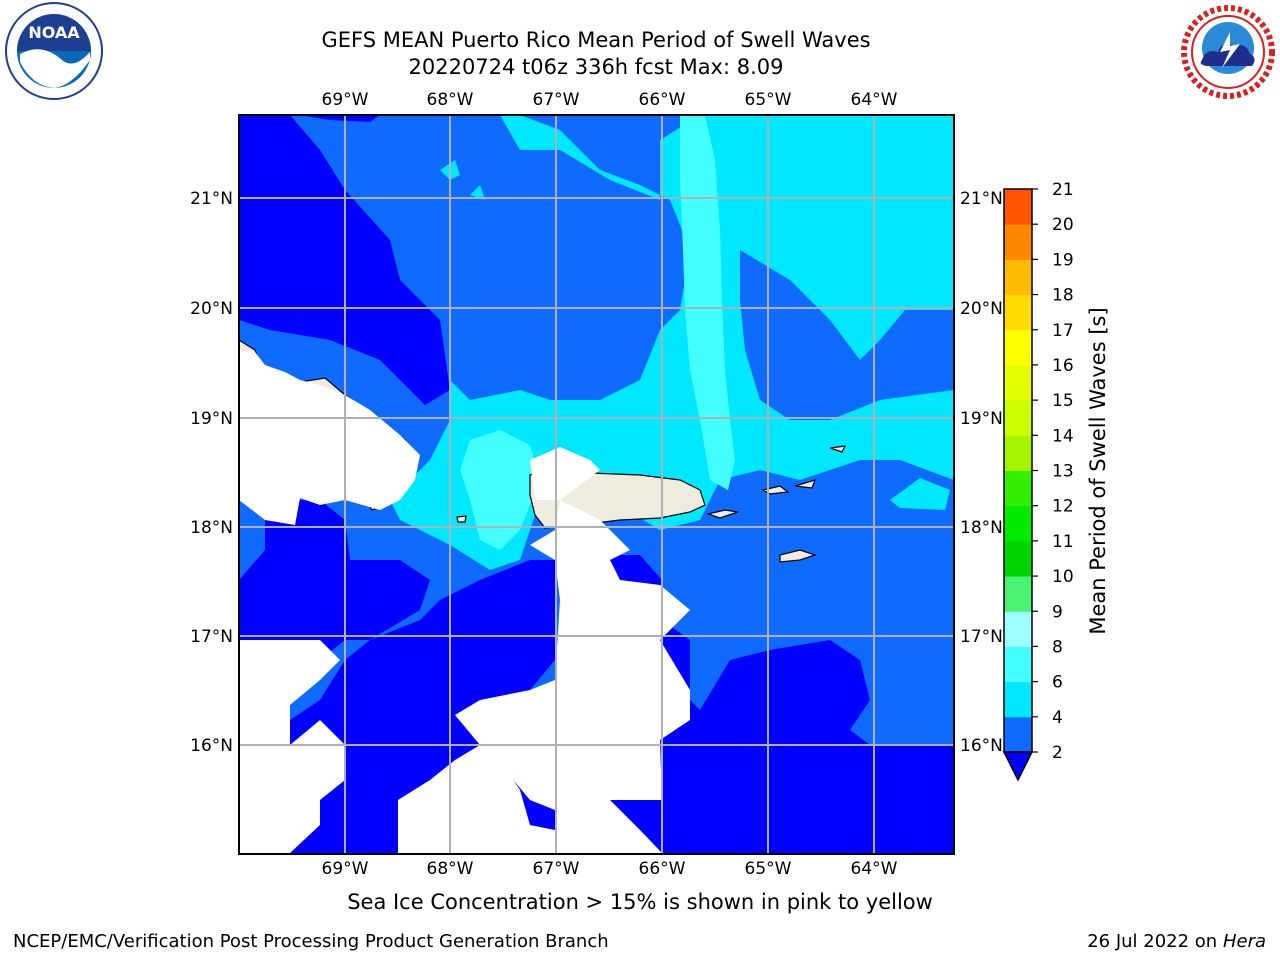 The height and width of the screenshot is (960, 1280). I want to click on colorbar-tick-label: 19, so click(1063, 260).